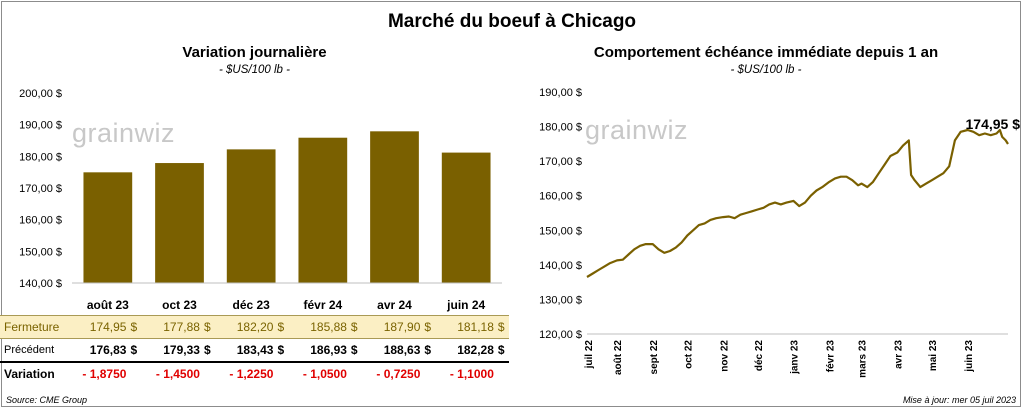  I want to click on table-cell: 187,90, so click(392, 327).